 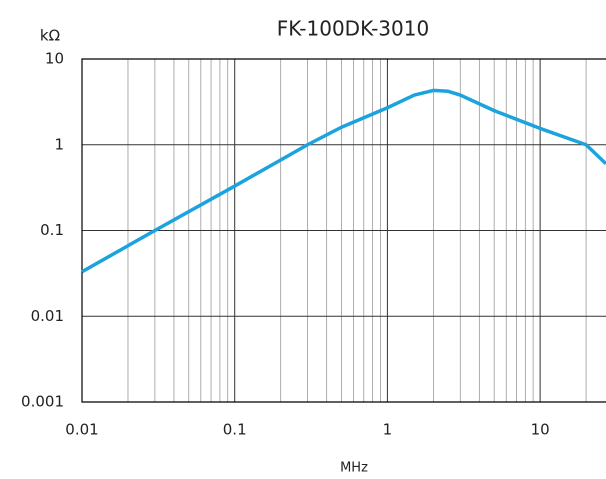 What do you see at coordinates (353, 29) in the screenshot?
I see `chart-title: FK-100DK-3010` at bounding box center [353, 29].